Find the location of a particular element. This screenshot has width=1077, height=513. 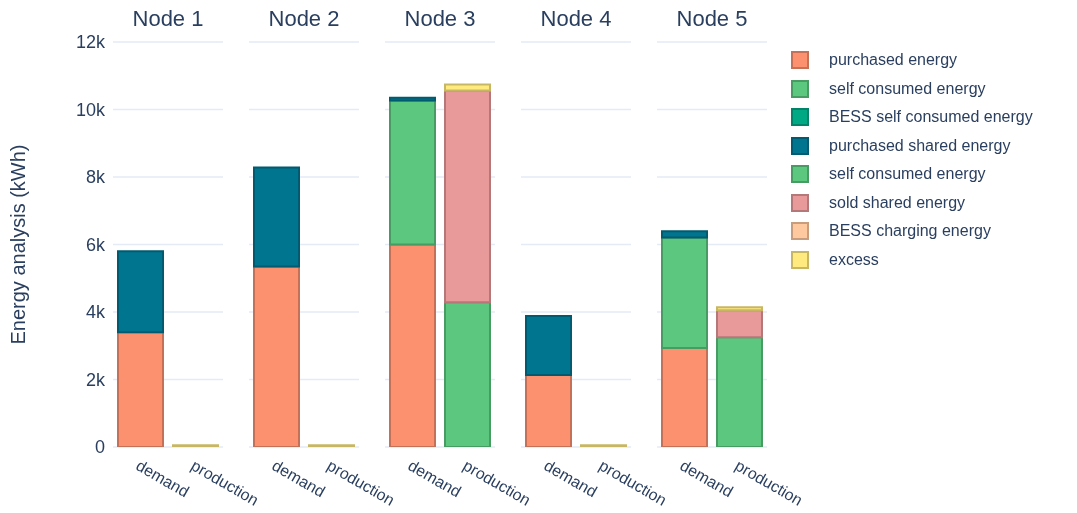

y-tick-label: 4k is located at coordinates (95, 312).